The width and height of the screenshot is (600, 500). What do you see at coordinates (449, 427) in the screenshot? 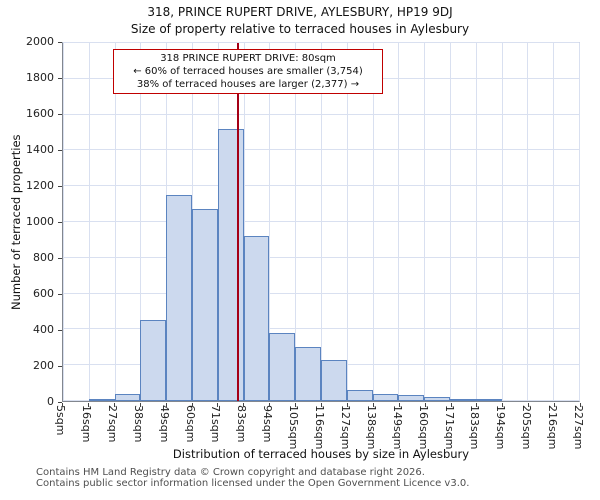
I see `x-tick-label: 171sqm` at bounding box center [449, 427].